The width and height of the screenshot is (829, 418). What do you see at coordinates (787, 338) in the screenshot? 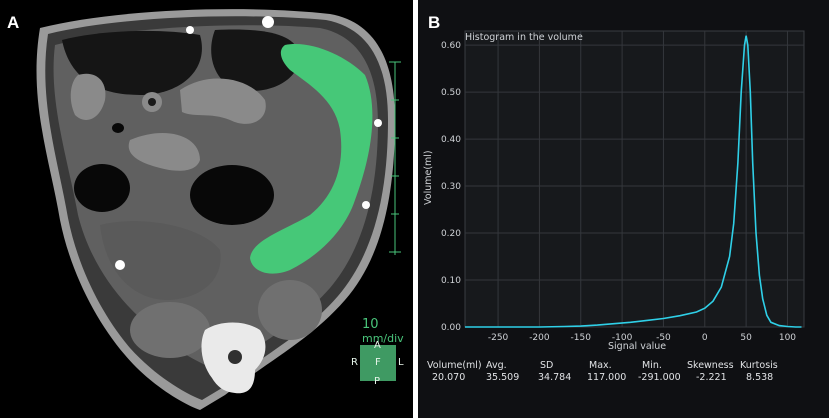
I see `x-tick-label: 100` at bounding box center [787, 338].